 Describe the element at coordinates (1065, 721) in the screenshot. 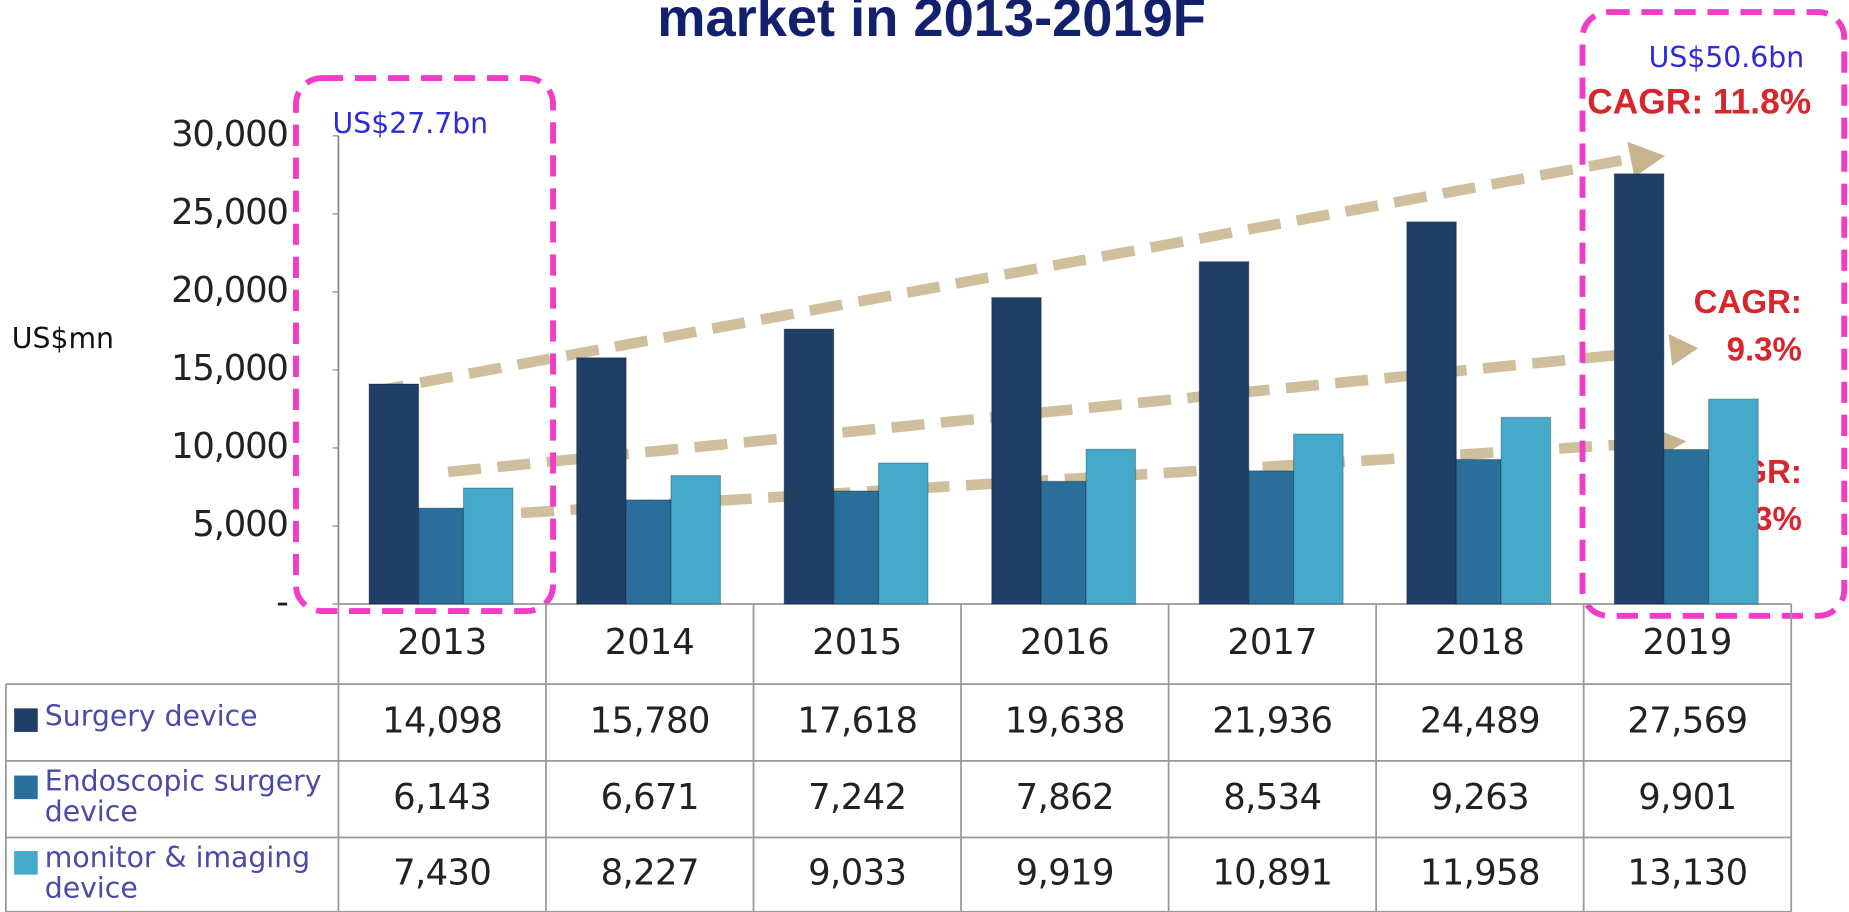

I see `data-label: 19,638` at that location.